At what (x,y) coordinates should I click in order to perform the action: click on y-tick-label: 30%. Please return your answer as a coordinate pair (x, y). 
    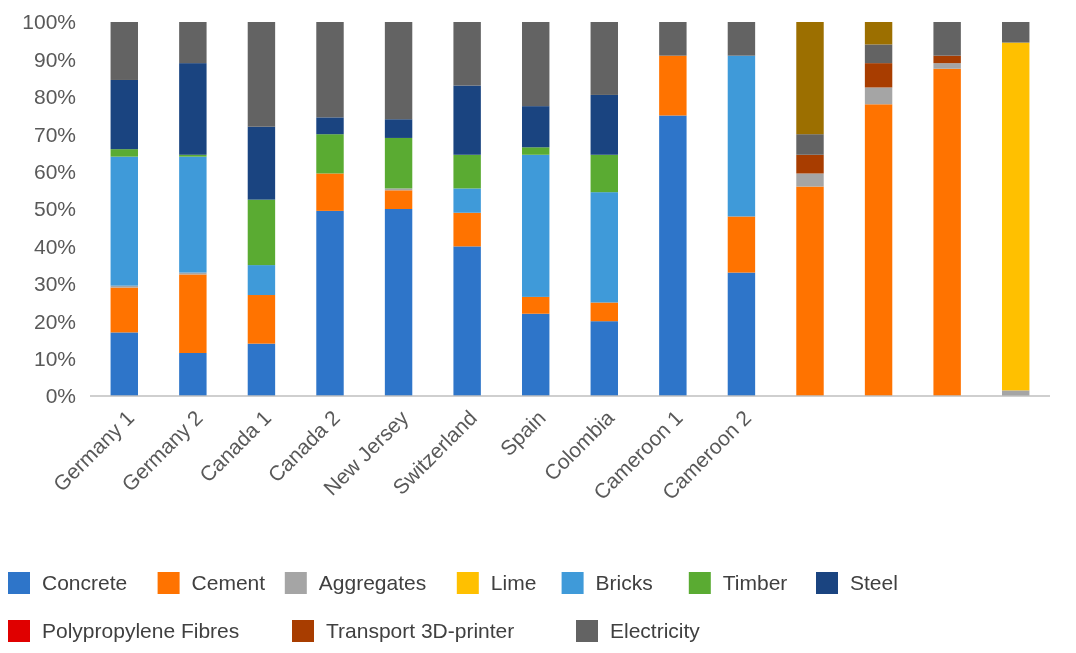
    Looking at the image, I should click on (54, 284).